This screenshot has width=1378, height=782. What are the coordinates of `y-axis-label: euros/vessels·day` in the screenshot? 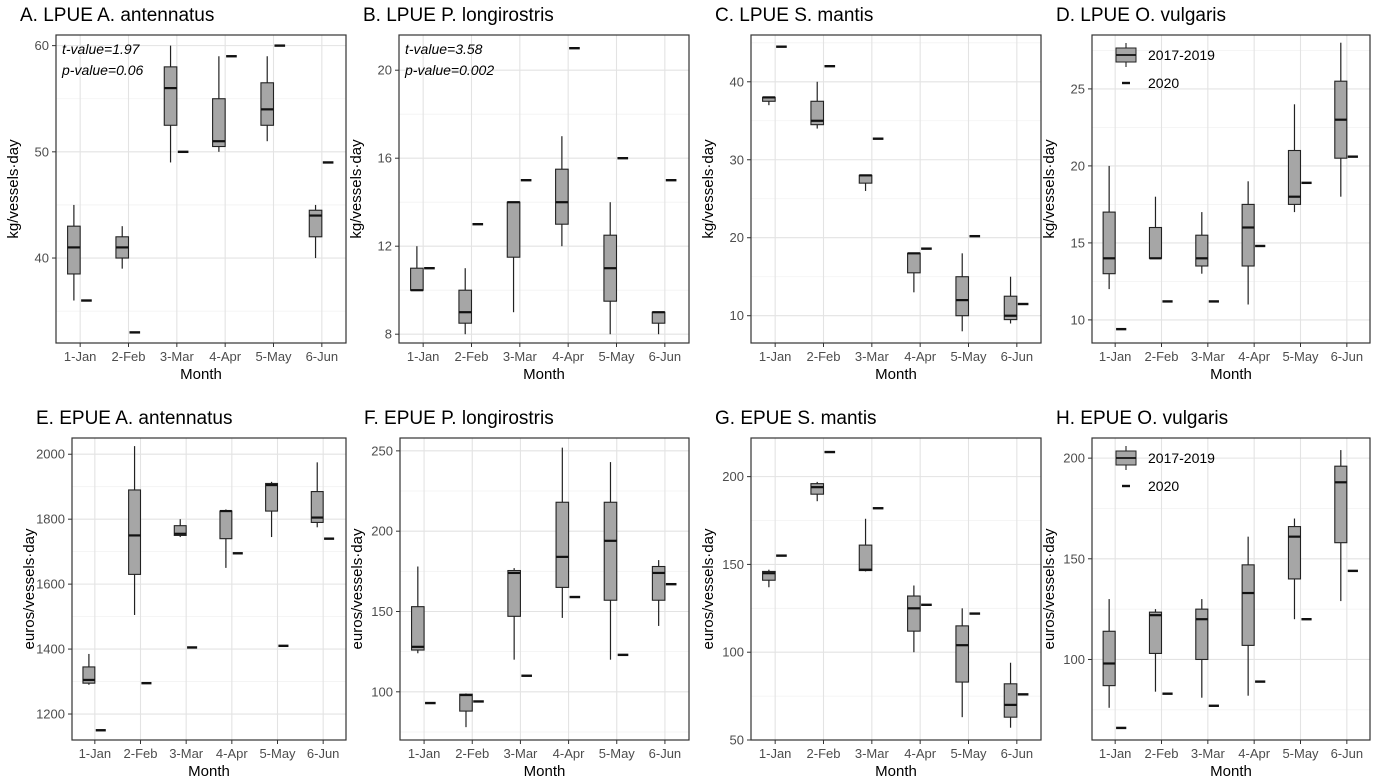 It's located at (357, 588).